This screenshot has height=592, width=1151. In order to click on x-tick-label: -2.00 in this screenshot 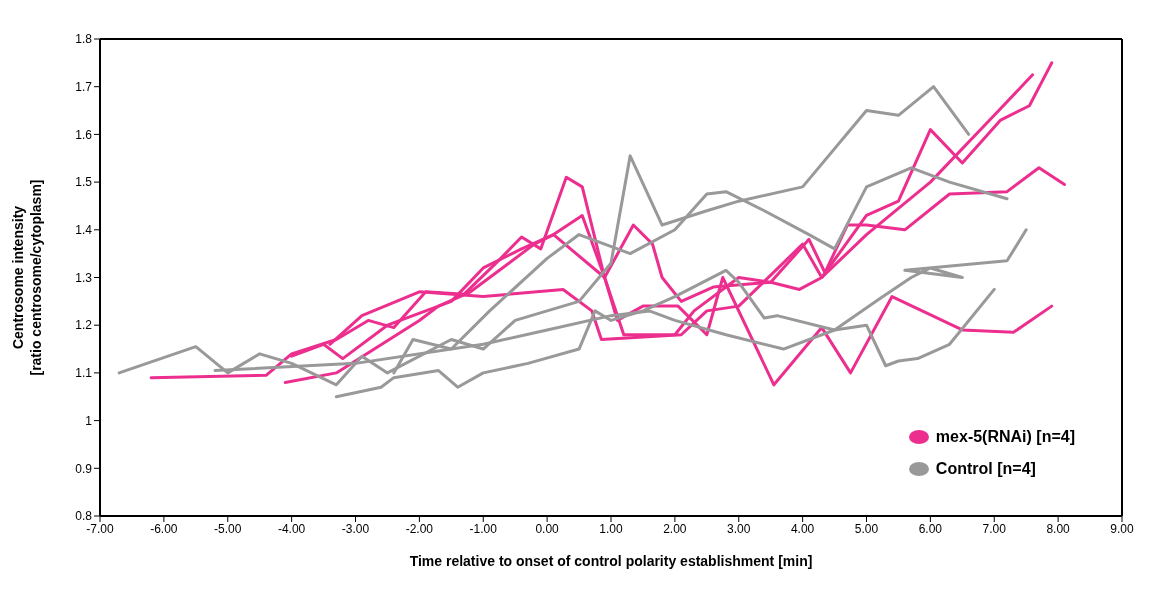, I will do `click(419, 528)`.